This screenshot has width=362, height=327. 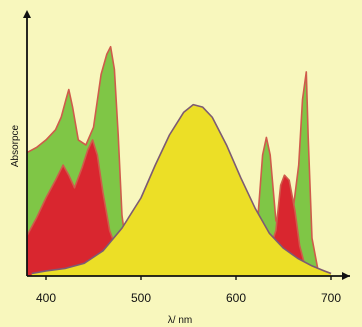 What do you see at coordinates (331, 298) in the screenshot?
I see `x-tick-label: 700` at bounding box center [331, 298].